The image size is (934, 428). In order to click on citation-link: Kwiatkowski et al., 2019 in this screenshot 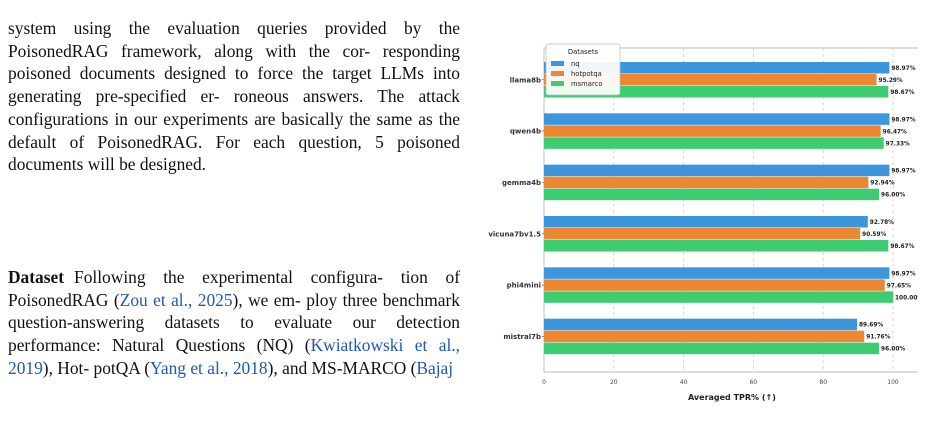, I will do `click(234, 356)`.